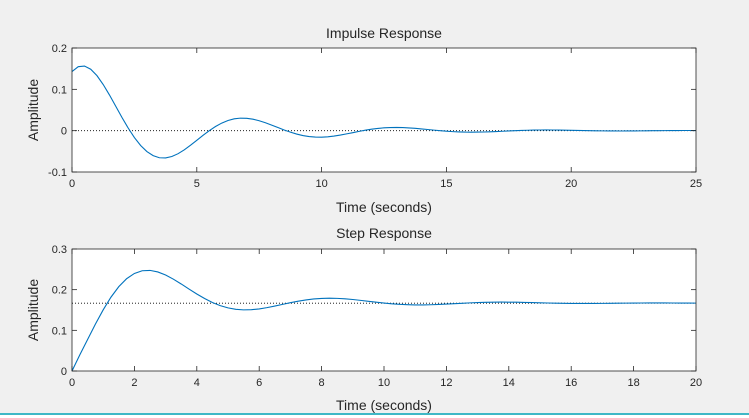 This screenshot has height=418, width=749. What do you see at coordinates (57, 173) in the screenshot?
I see `y-tick-label: -0.1` at bounding box center [57, 173].